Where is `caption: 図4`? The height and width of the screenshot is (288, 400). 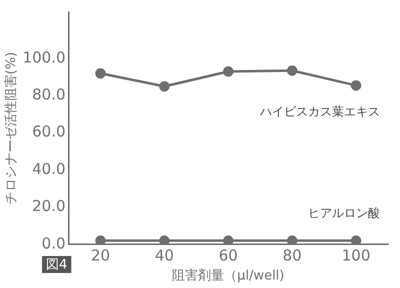 caption: 図4 is located at coordinates (57, 264).